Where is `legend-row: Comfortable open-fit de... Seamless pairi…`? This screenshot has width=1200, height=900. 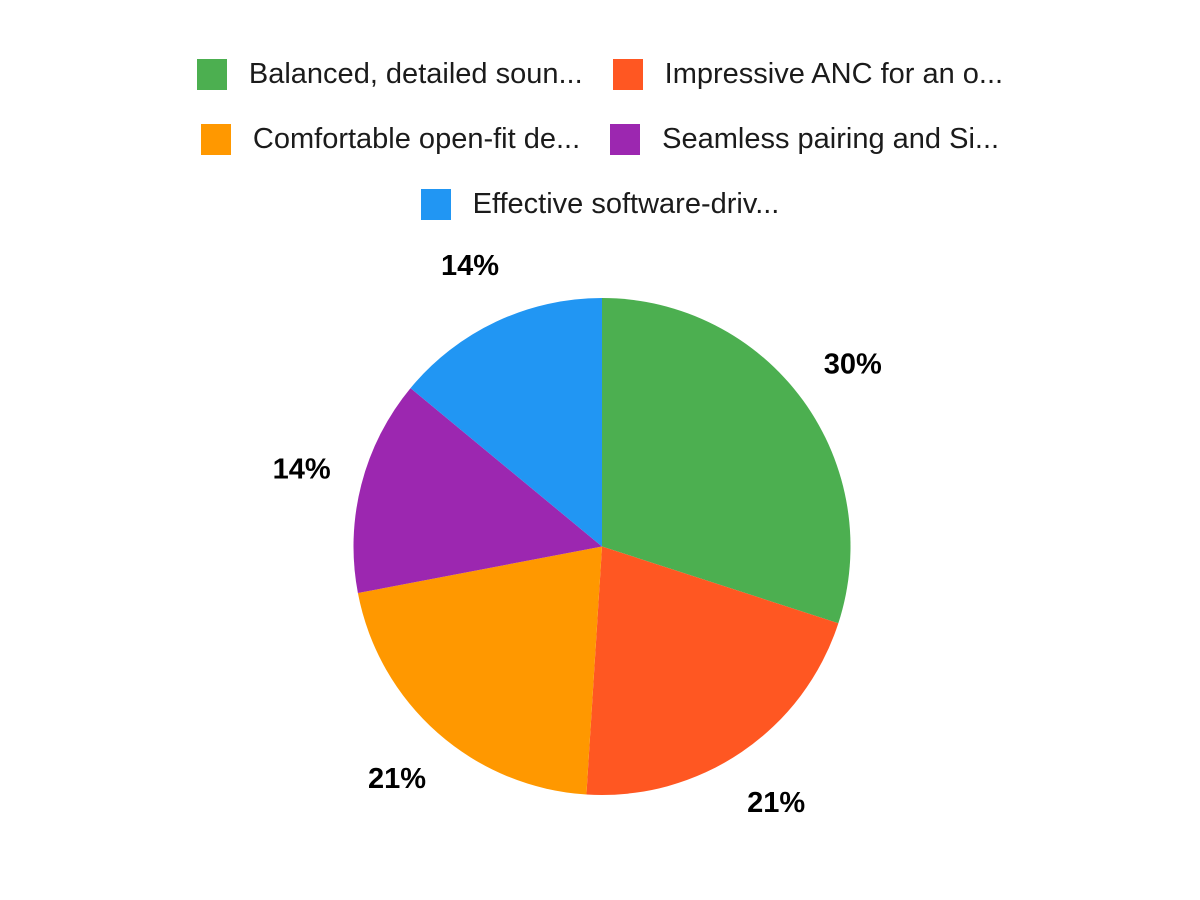 legend-row: Comfortable open-fit de... Seamless pairi… is located at coordinates (599, 139).